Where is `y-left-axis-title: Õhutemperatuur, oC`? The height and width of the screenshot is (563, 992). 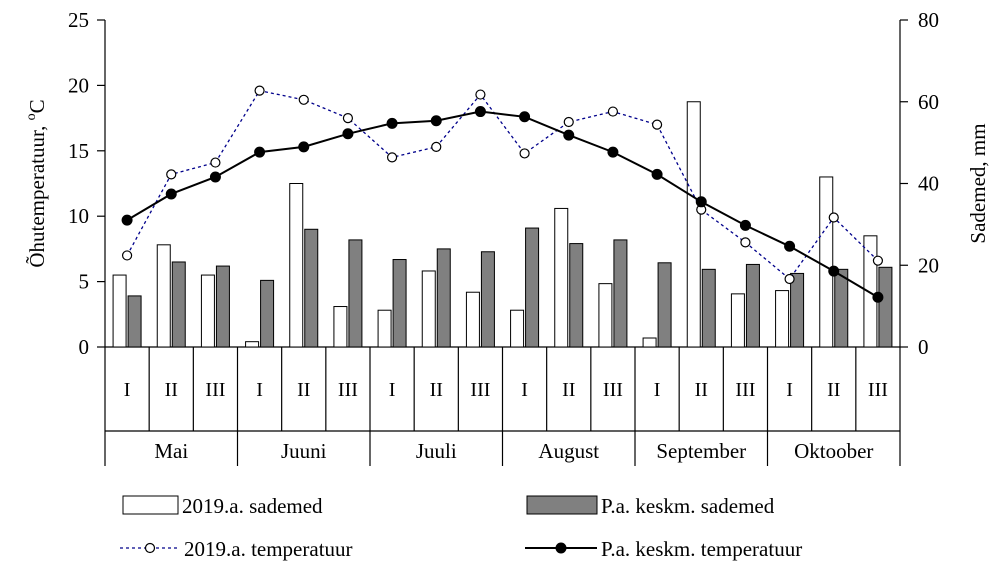 y-left-axis-title: Õhutemperatuur, oC is located at coordinates (36, 183).